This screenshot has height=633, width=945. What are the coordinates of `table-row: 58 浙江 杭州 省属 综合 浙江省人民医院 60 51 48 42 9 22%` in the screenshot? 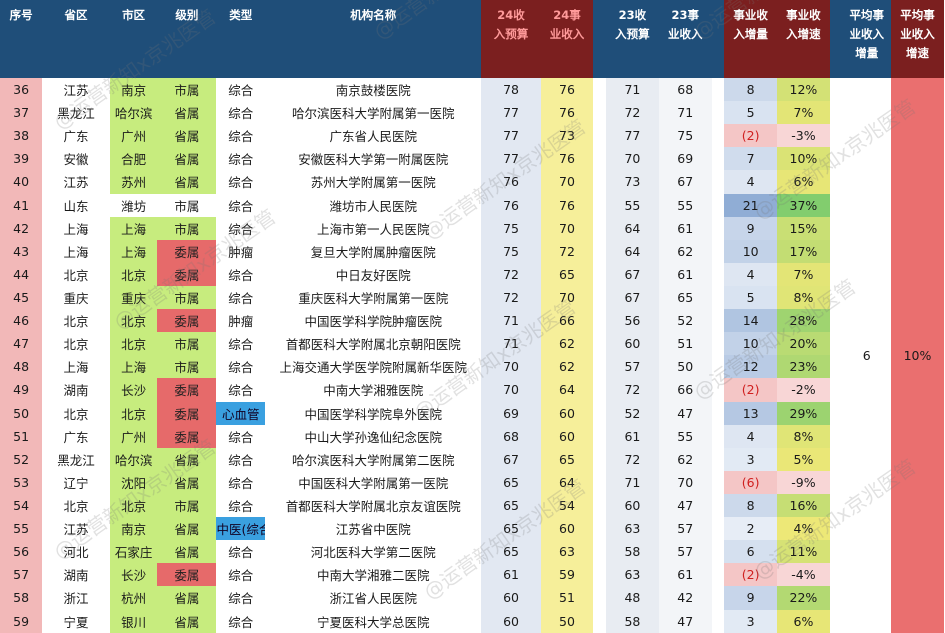 It's located at (472, 598).